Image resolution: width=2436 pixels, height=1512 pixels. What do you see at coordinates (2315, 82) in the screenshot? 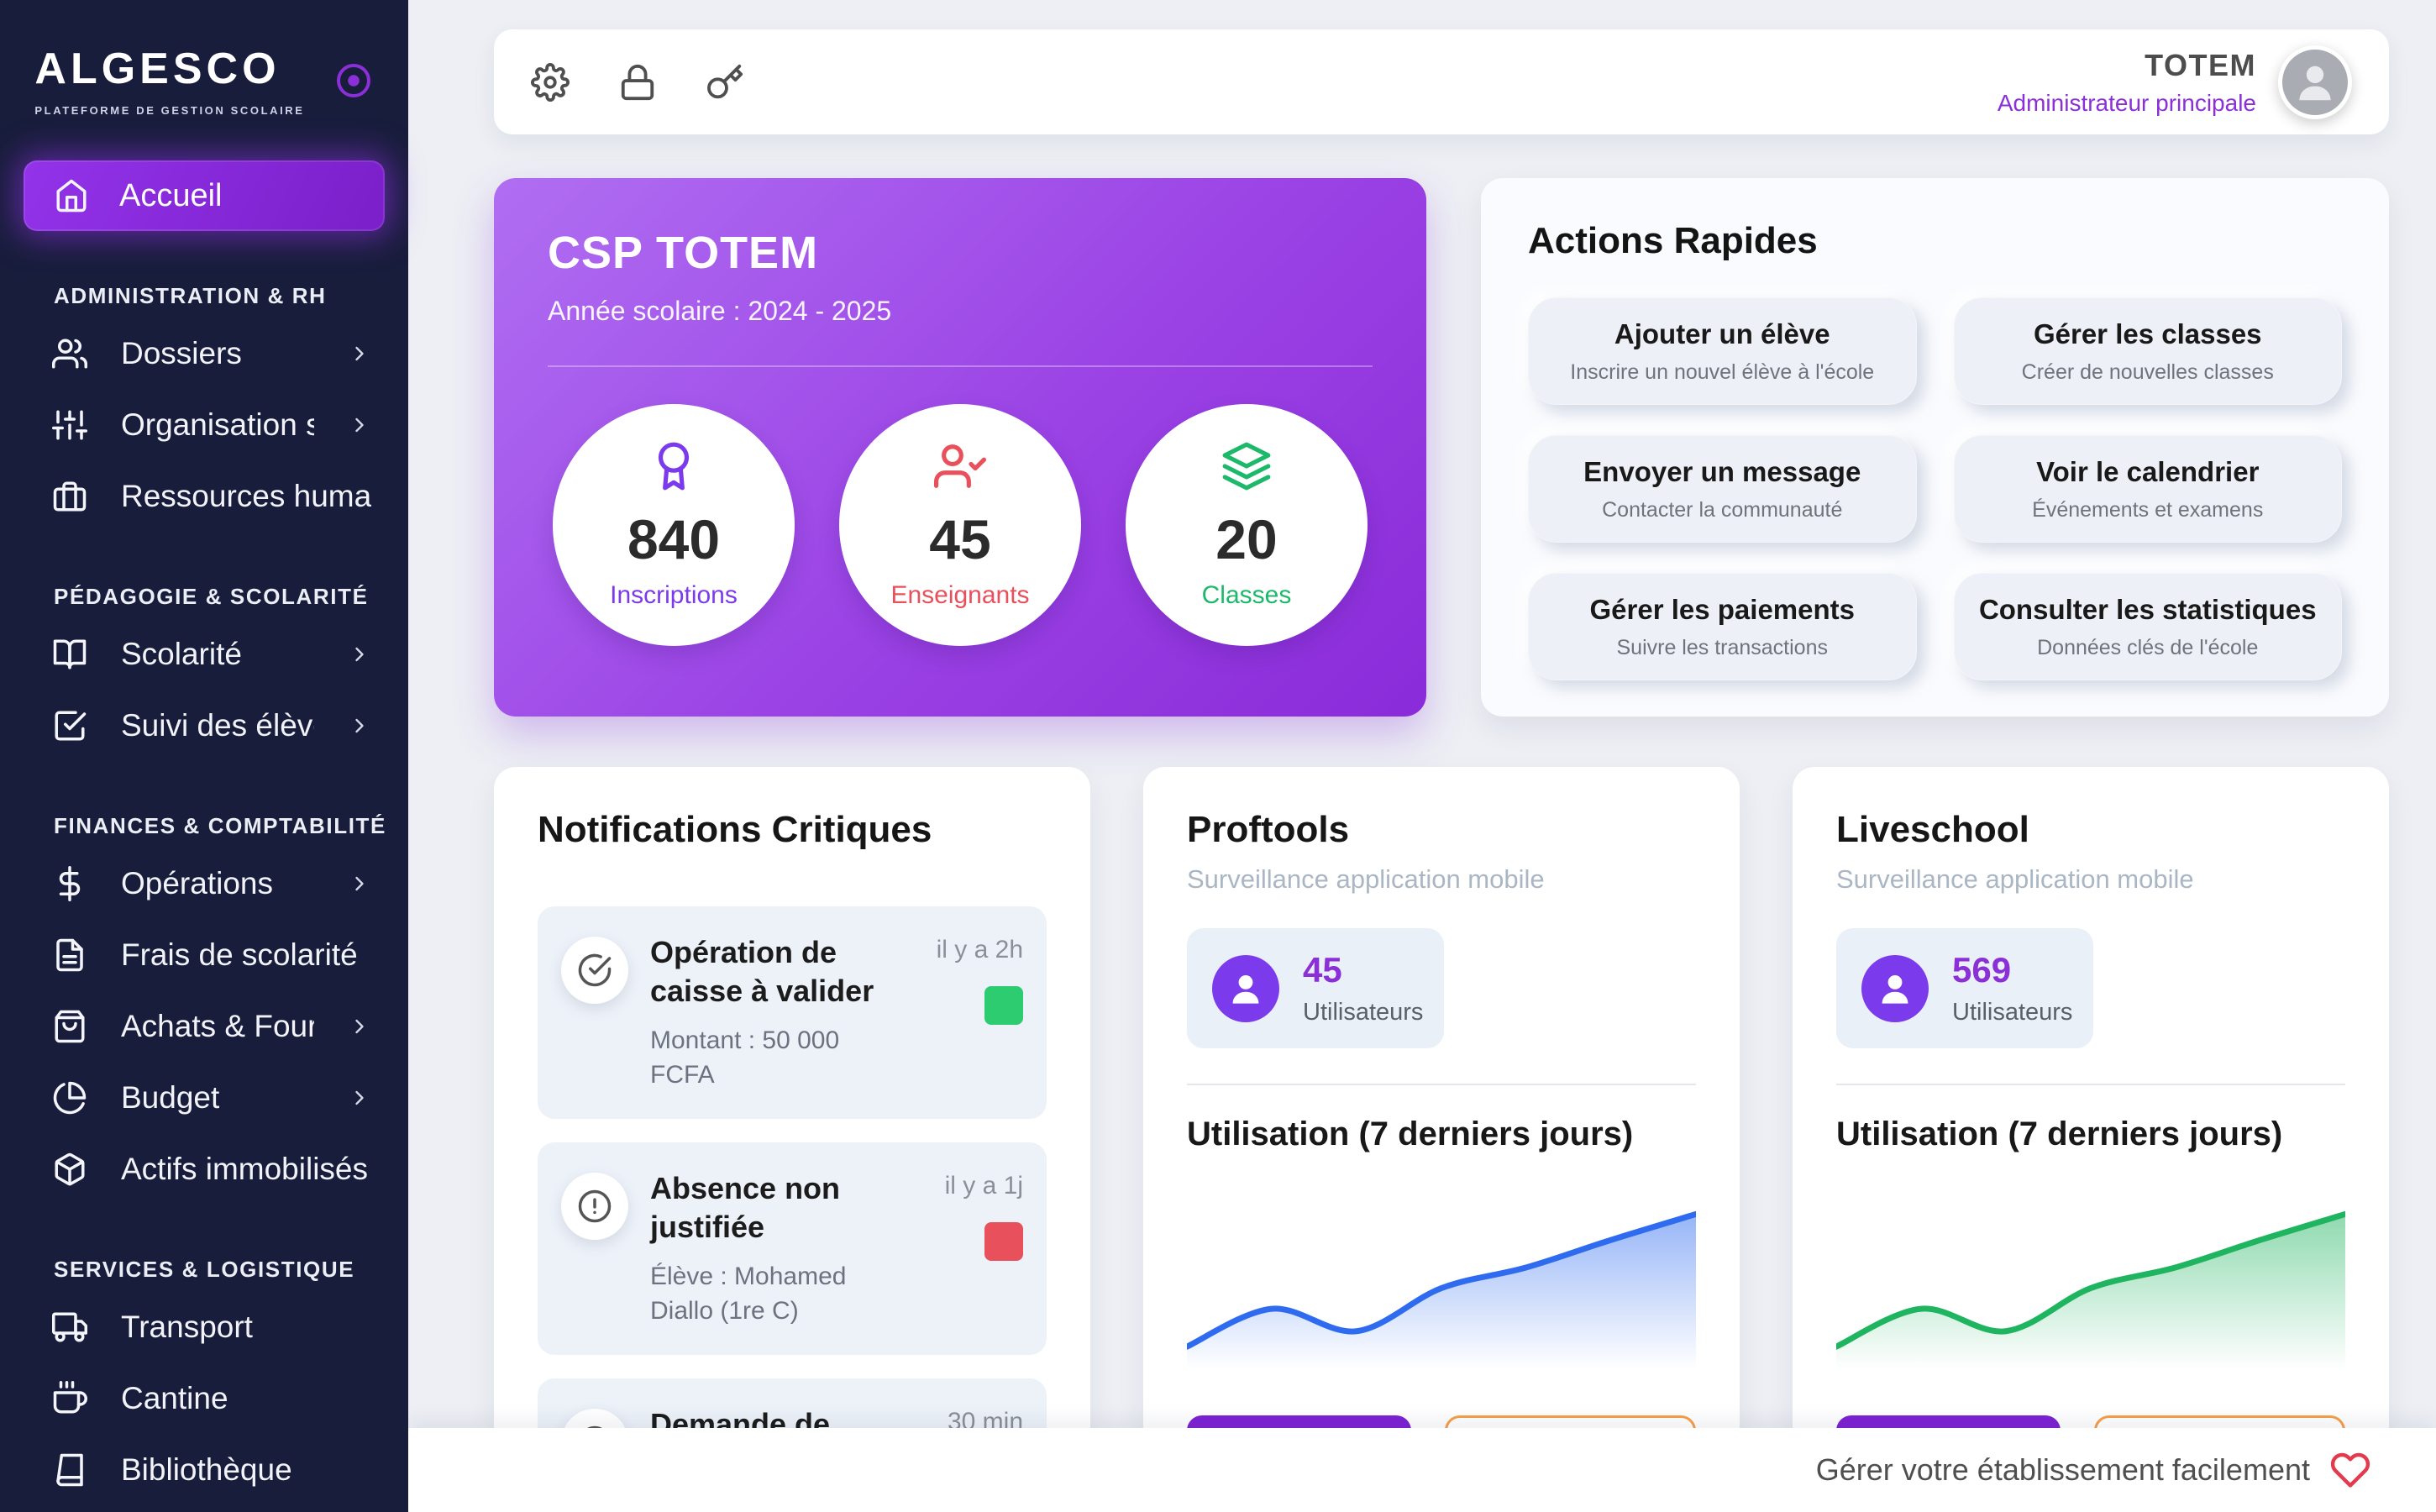
I see `avatar` at bounding box center [2315, 82].